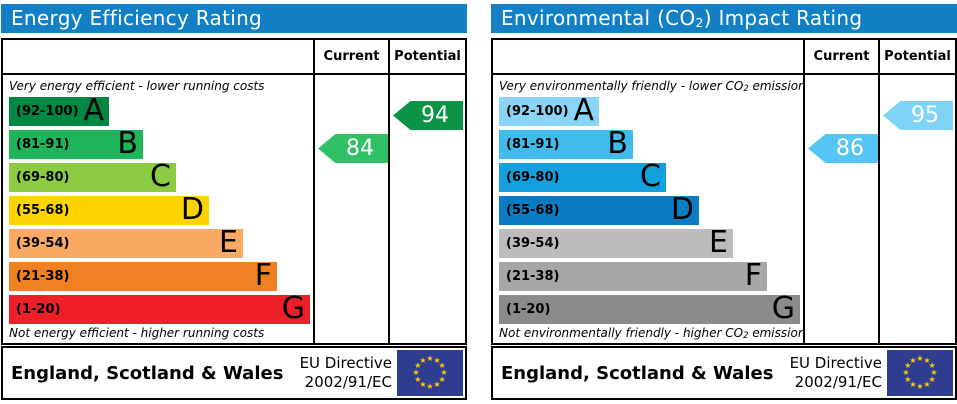 The width and height of the screenshot is (957, 404). I want to click on current-column: 86, so click(840, 209).